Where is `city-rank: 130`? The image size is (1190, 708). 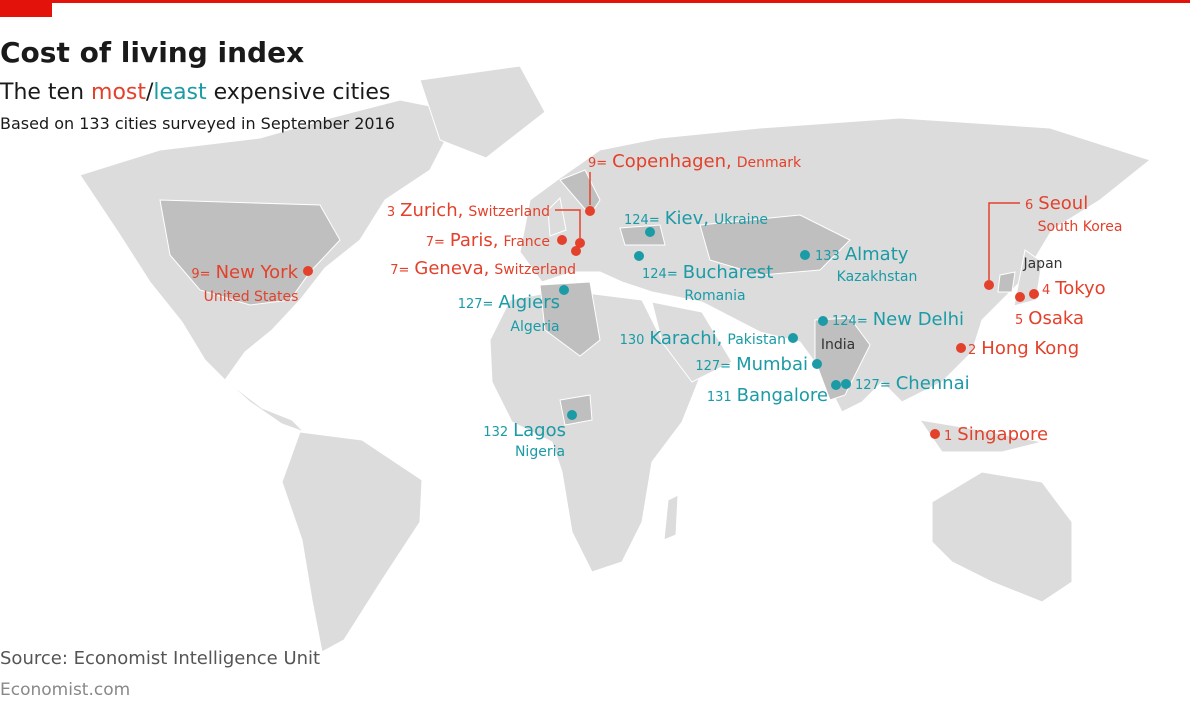
city-rank: 130 is located at coordinates (632, 340).